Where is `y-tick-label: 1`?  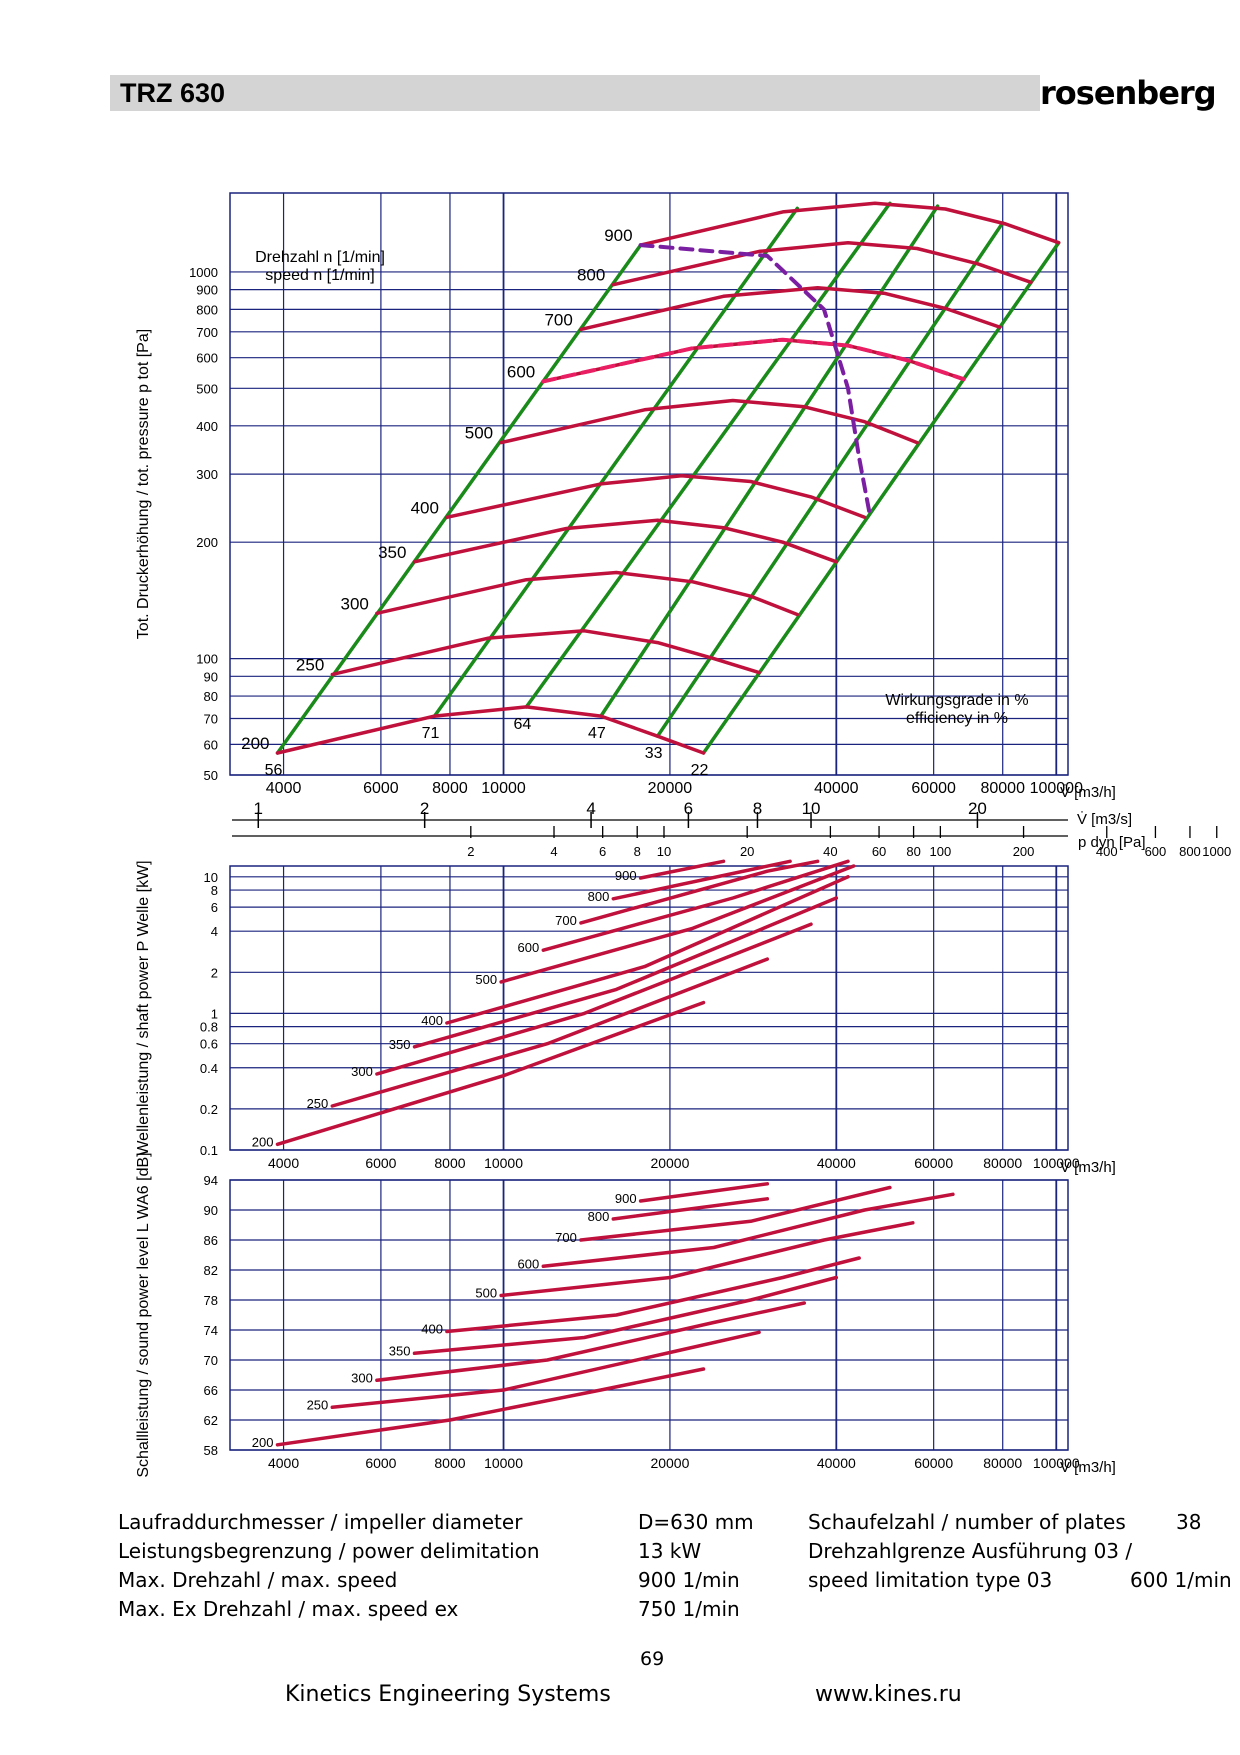
y-tick-label: 1 is located at coordinates (214, 1013).